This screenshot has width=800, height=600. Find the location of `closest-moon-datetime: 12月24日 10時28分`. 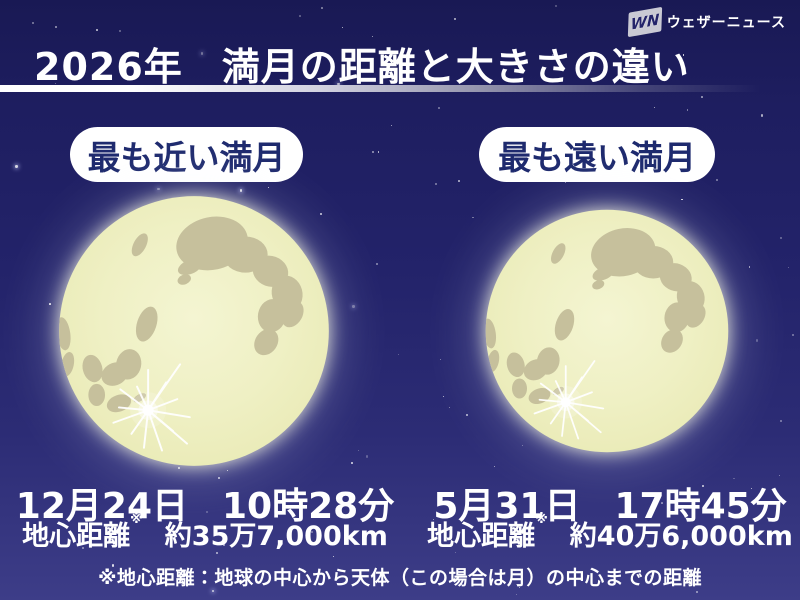

closest-moon-datetime: 12月24日 10時28分 is located at coordinates (205, 503).